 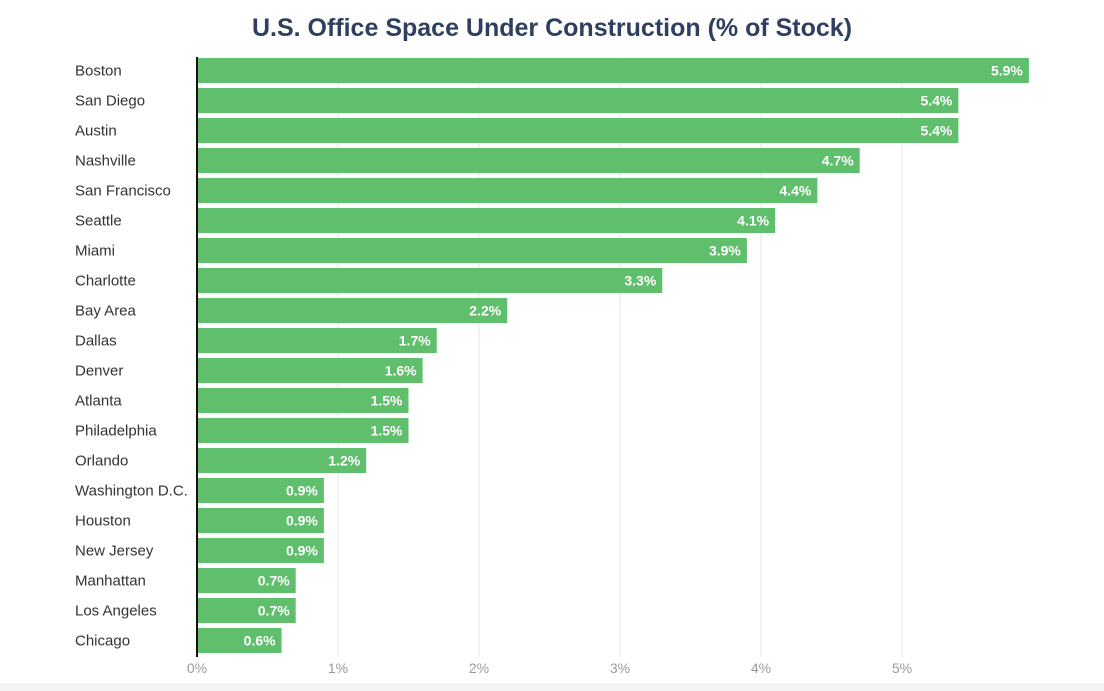 I want to click on value-label: 2.2%, so click(x=485, y=311).